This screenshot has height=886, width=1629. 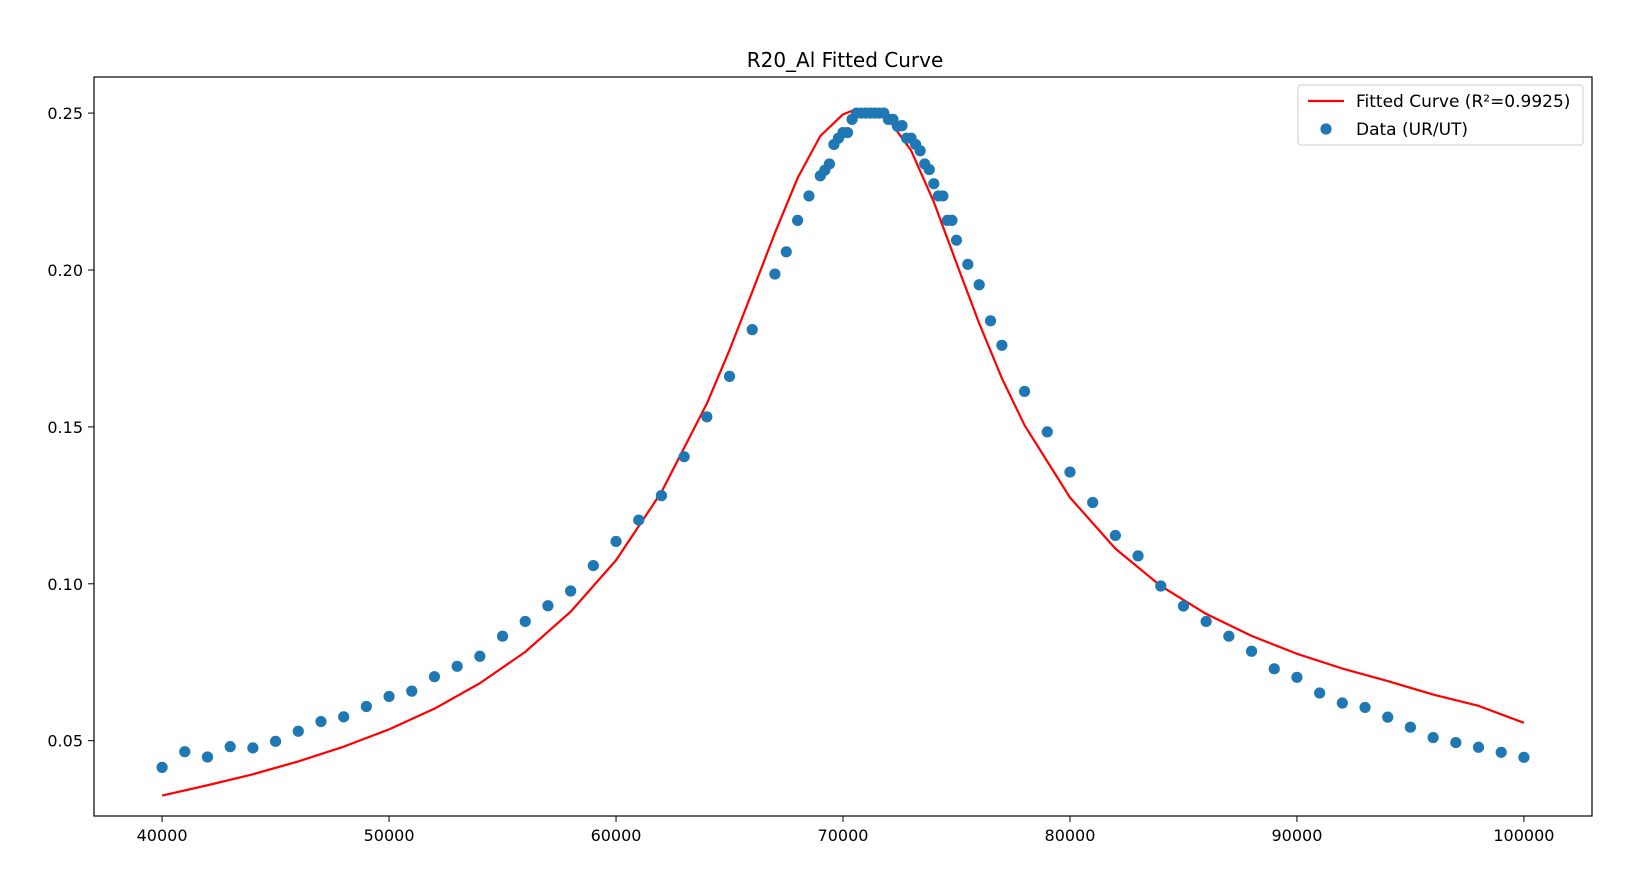 I want to click on x-tick-label: 100000, so click(x=1523, y=835).